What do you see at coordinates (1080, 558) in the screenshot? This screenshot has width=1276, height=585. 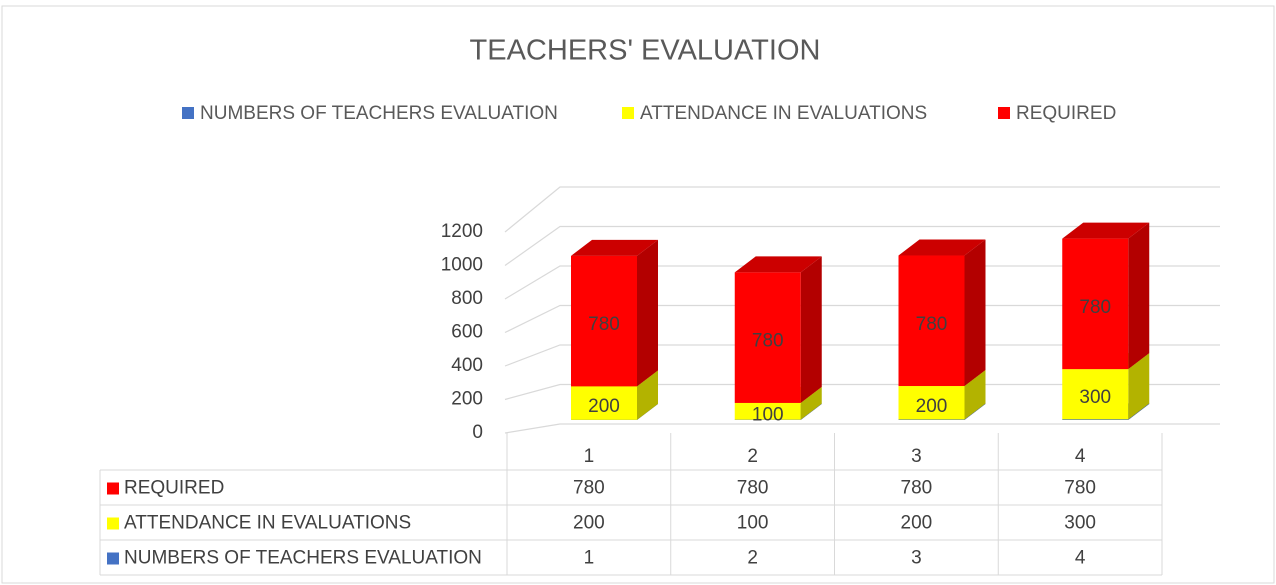 I see `table-cell: 4` at bounding box center [1080, 558].